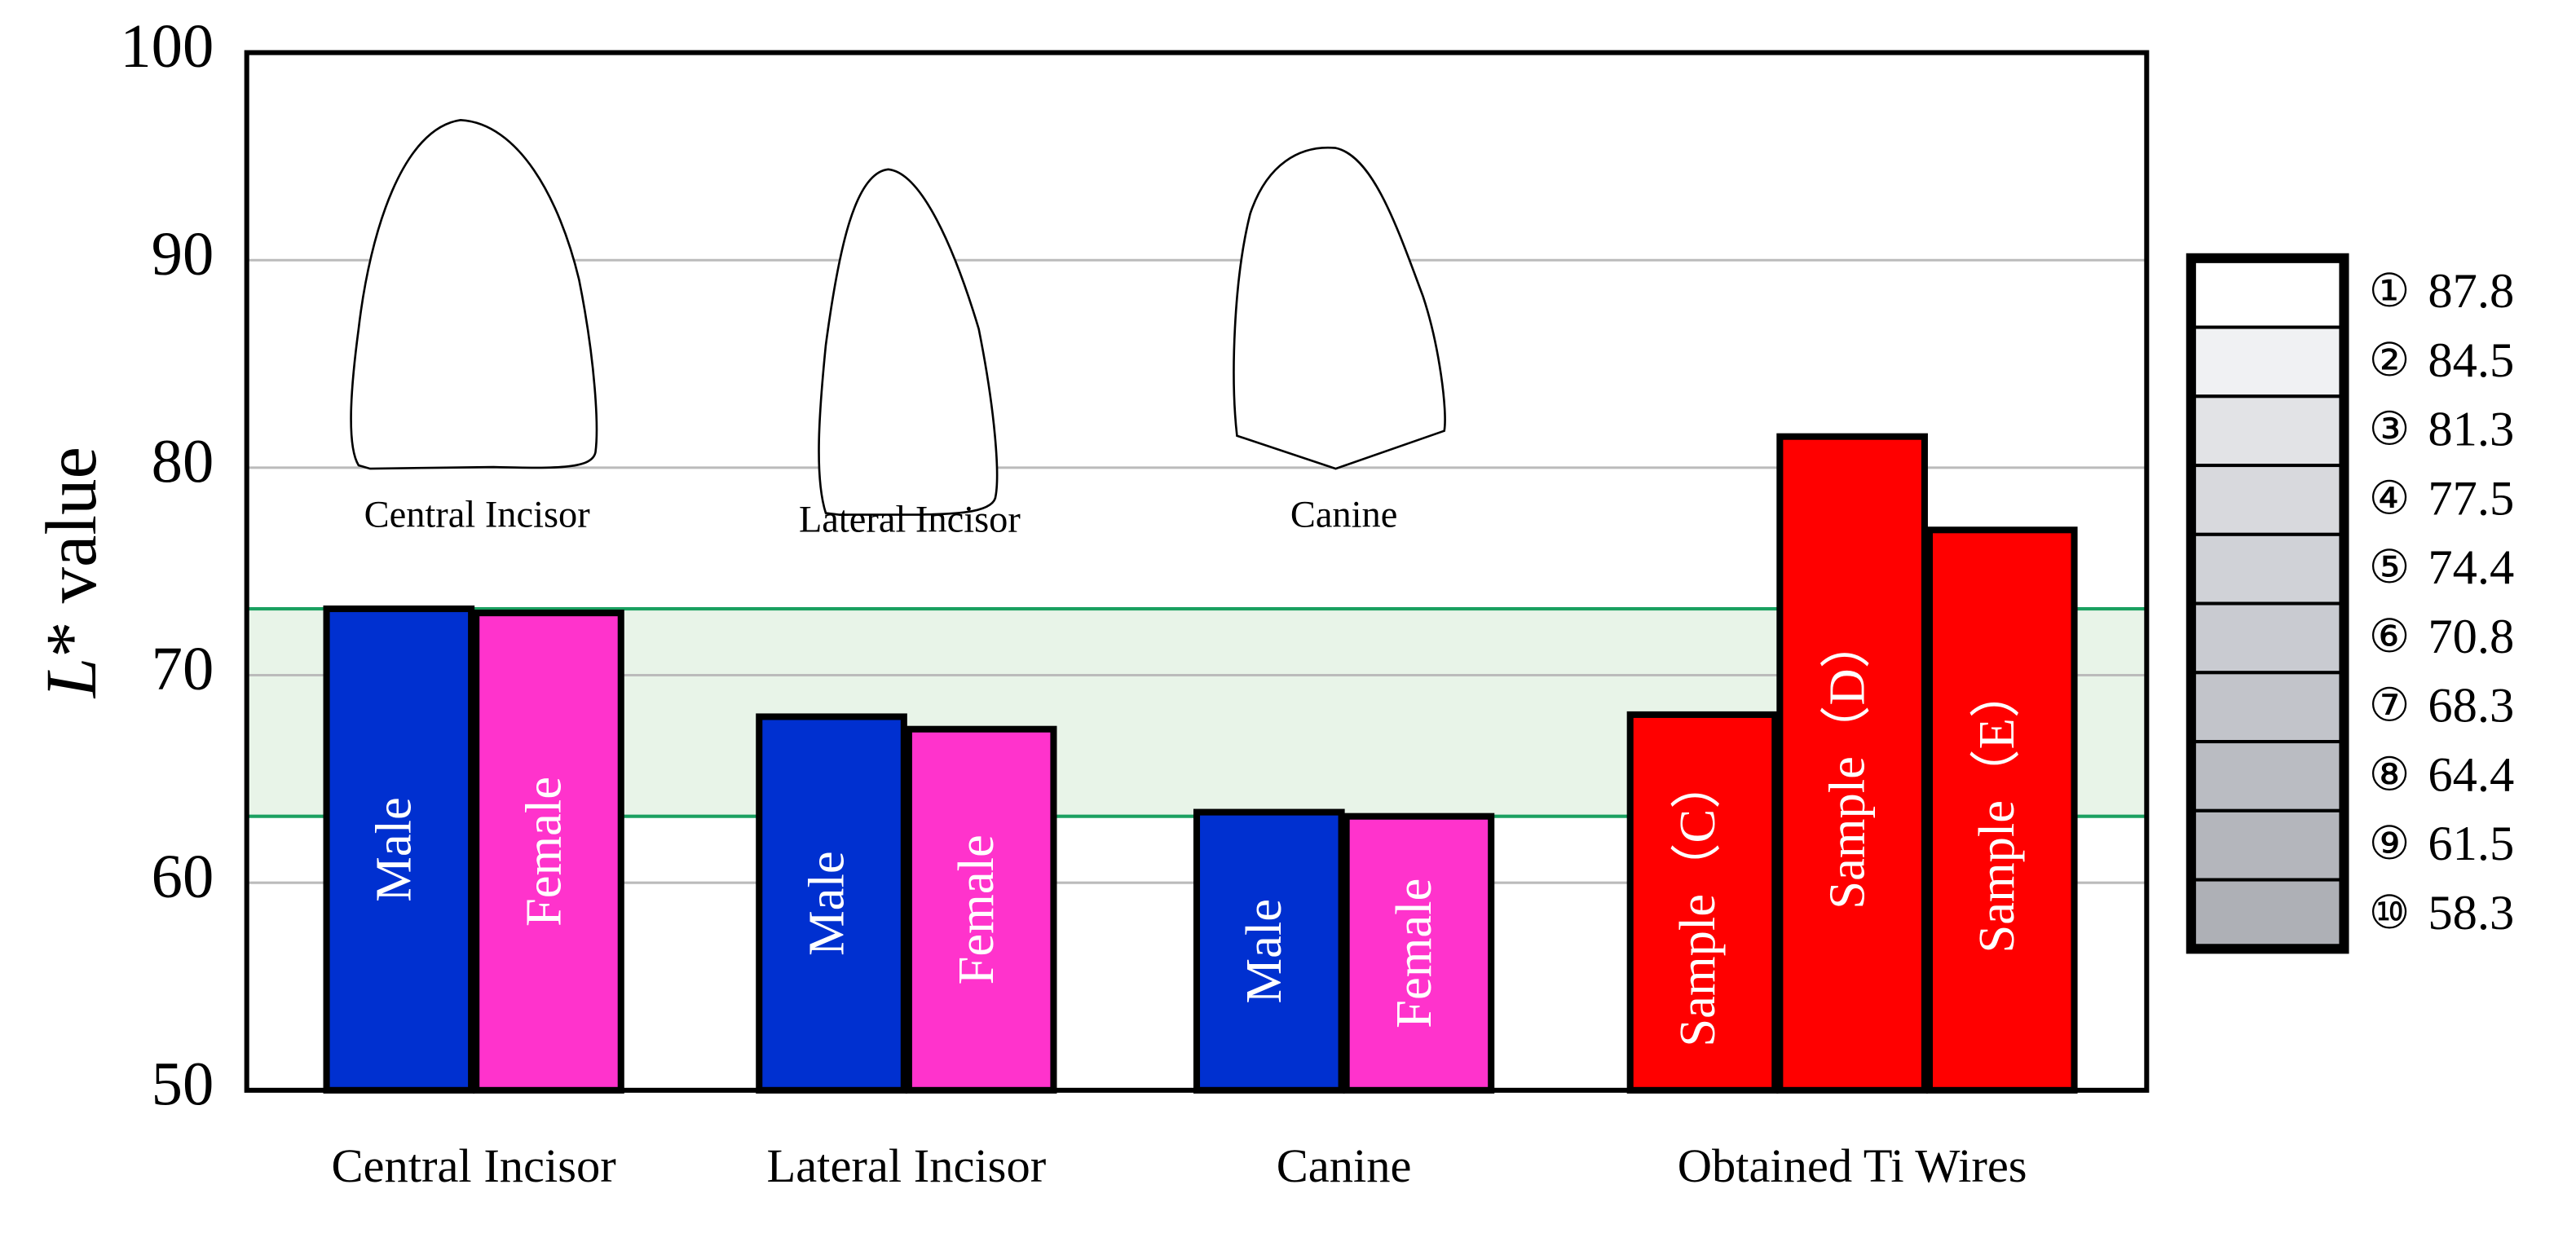 Image resolution: width=2576 pixels, height=1233 pixels. What do you see at coordinates (474, 1166) in the screenshot?
I see `x-tick-label: Central Incisor` at bounding box center [474, 1166].